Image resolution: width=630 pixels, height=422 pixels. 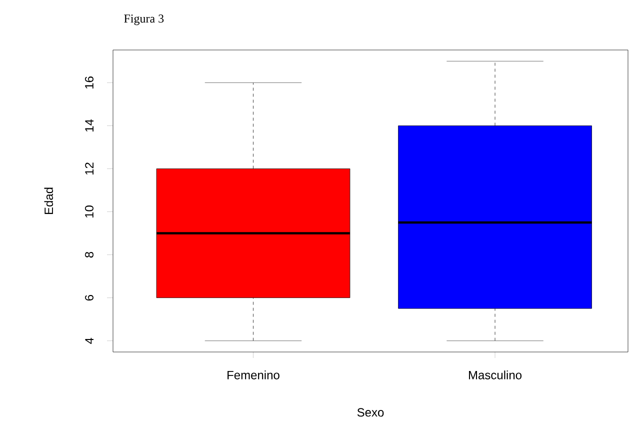 I want to click on y-tick-label: 8, so click(x=89, y=255).